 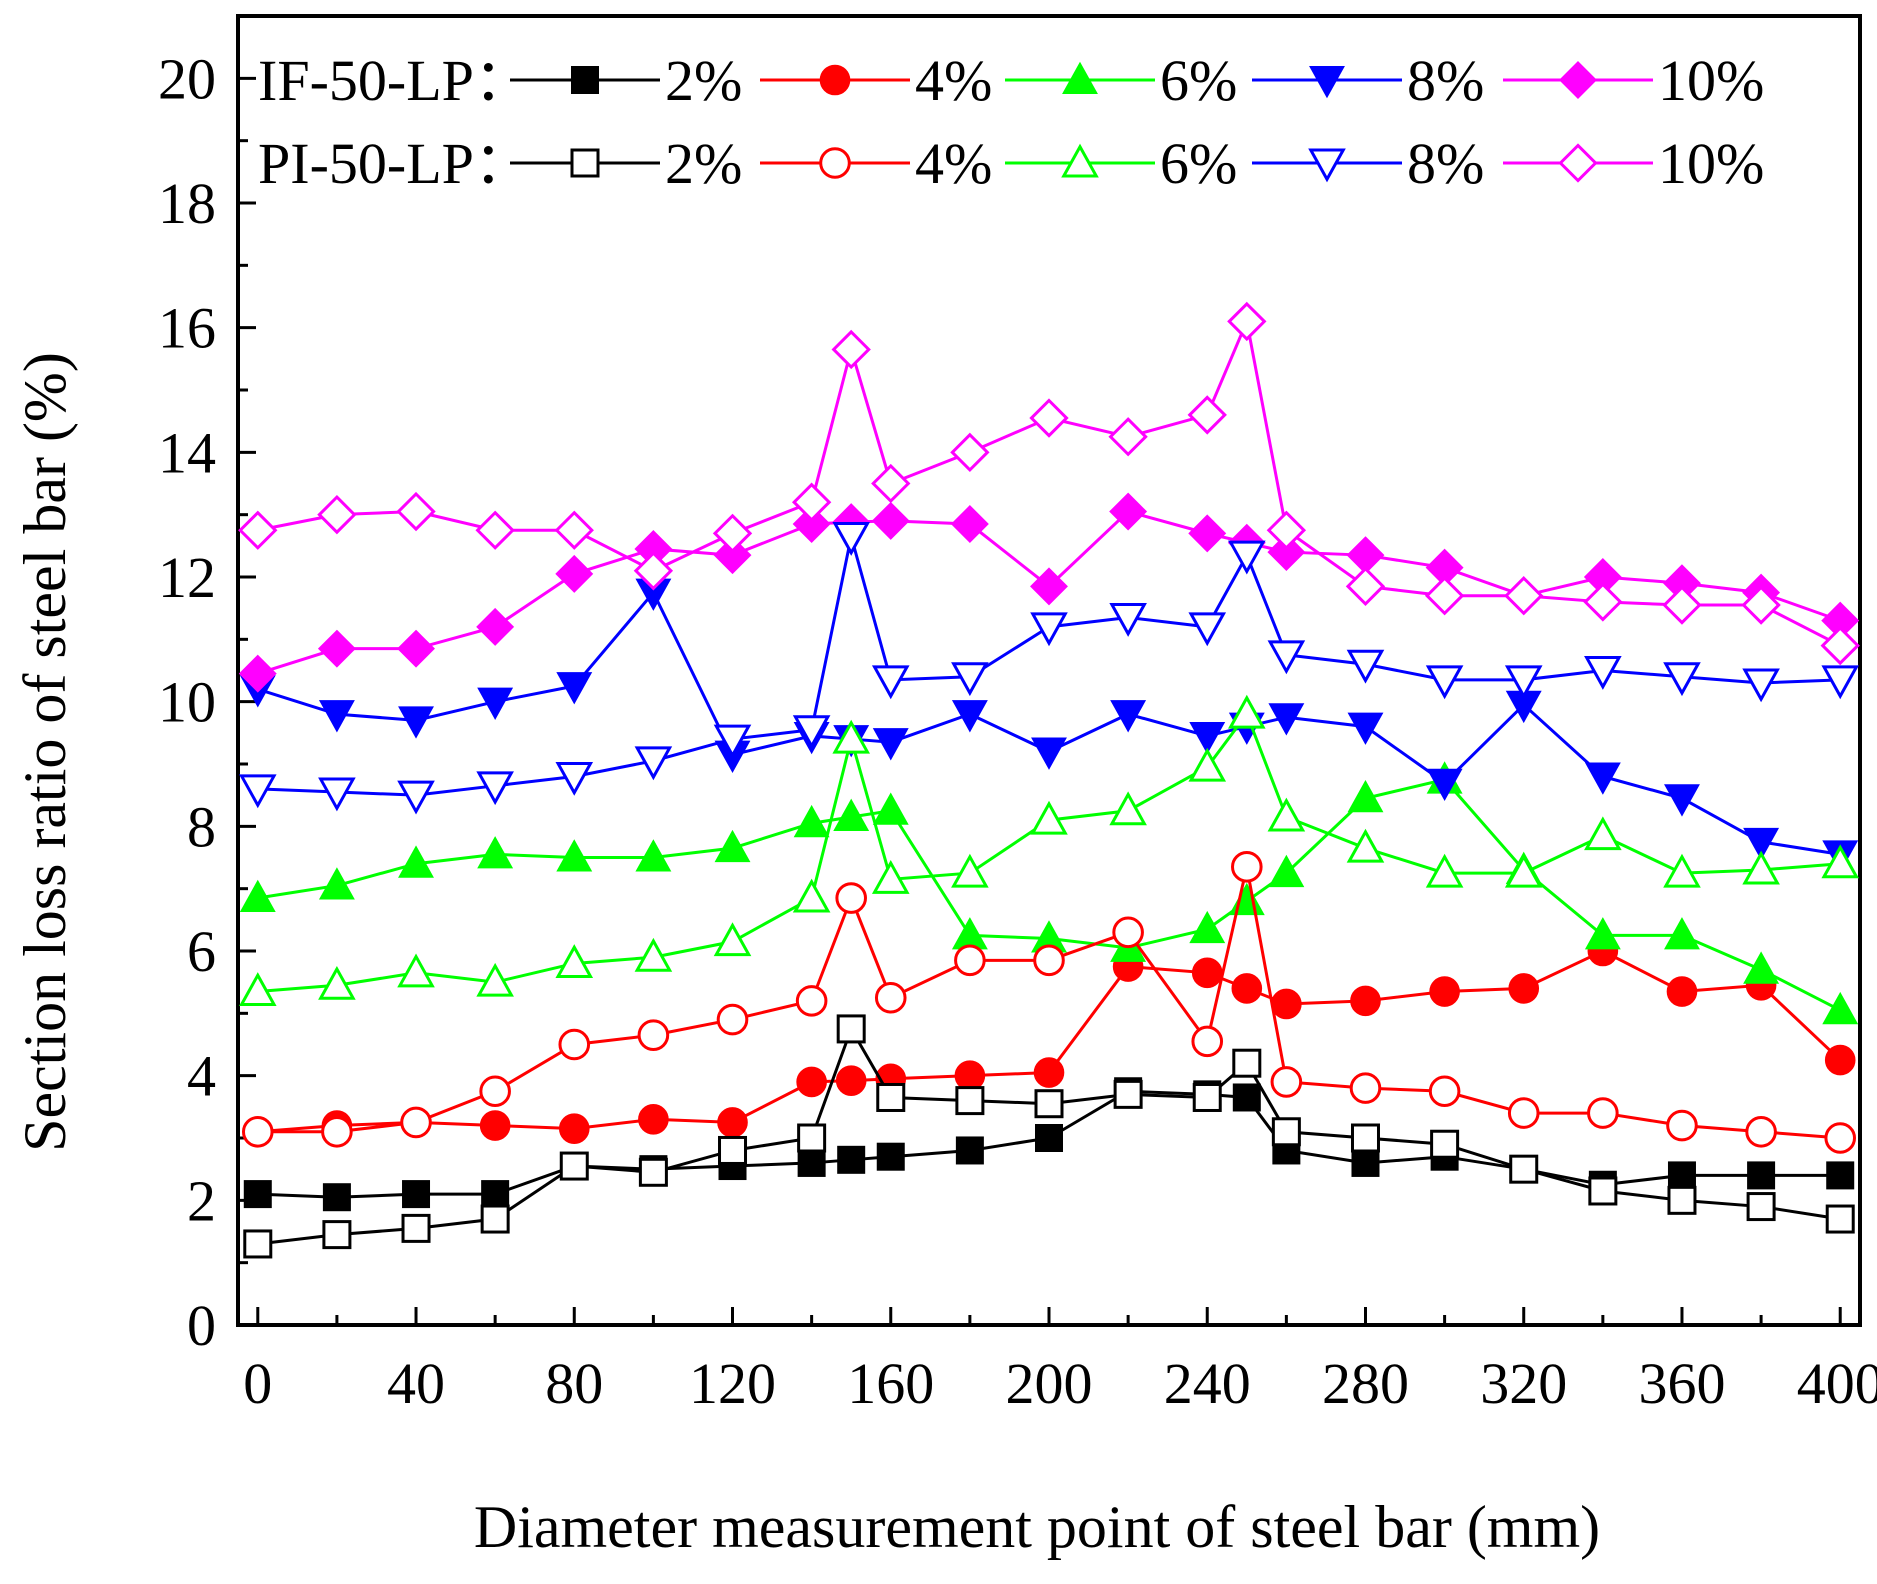 What do you see at coordinates (1198, 163) in the screenshot?
I see `legend-entry-label: 6%` at bounding box center [1198, 163].